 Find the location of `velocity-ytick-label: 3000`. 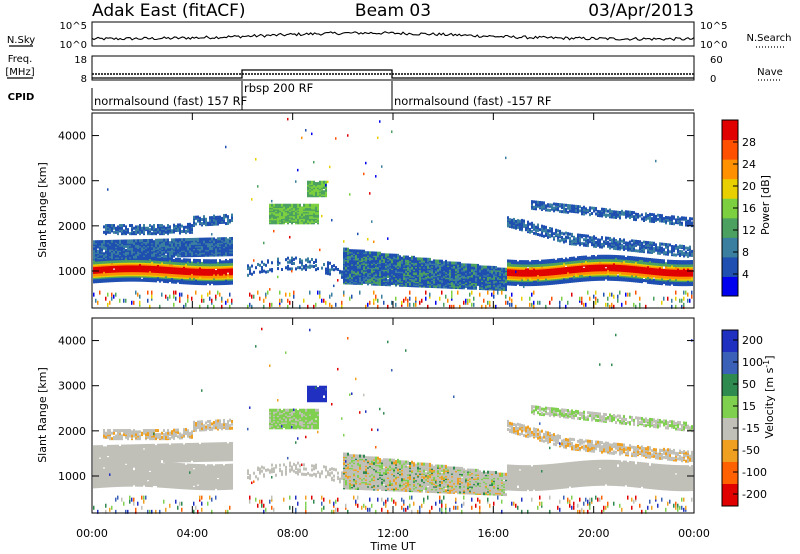

velocity-ytick-label: 3000 is located at coordinates (72, 386).